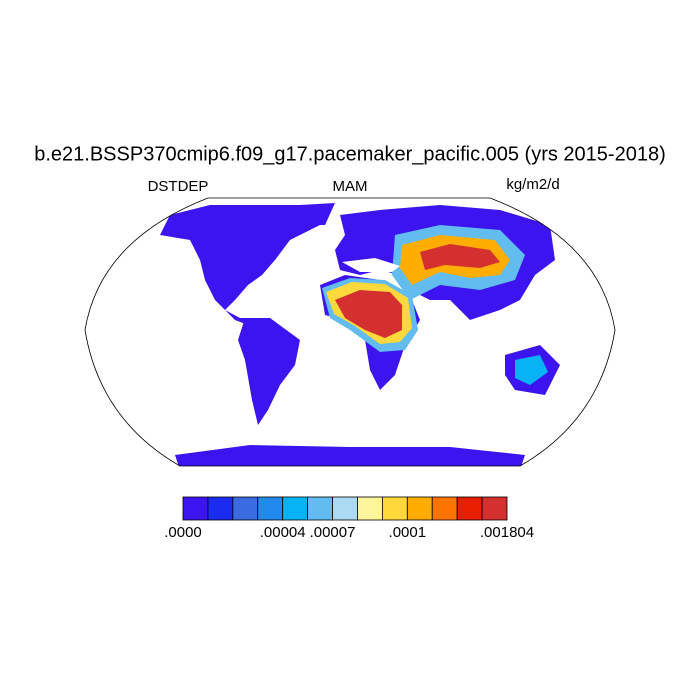 This screenshot has height=700, width=700. Describe the element at coordinates (350, 455) in the screenshot. I see `antarctica` at that location.